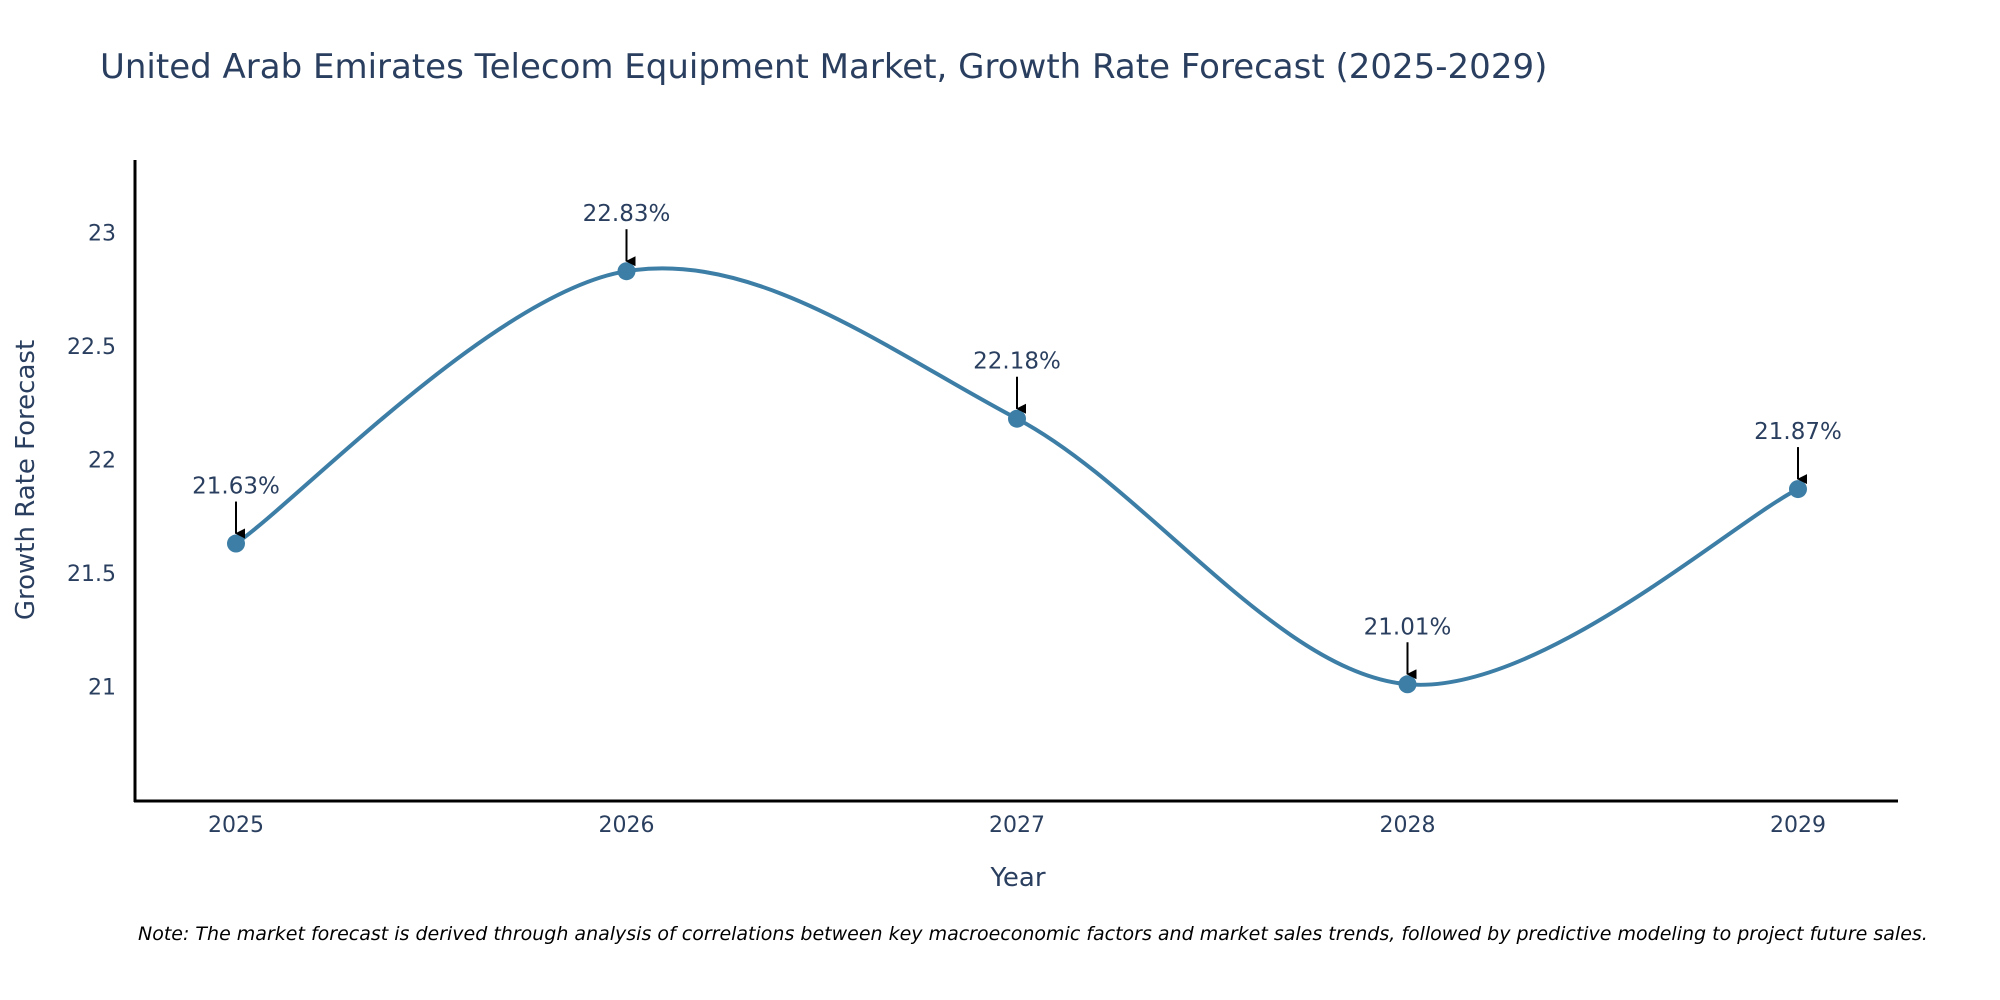  Describe the element at coordinates (1798, 825) in the screenshot. I see `x-tick-label: 2029` at that location.